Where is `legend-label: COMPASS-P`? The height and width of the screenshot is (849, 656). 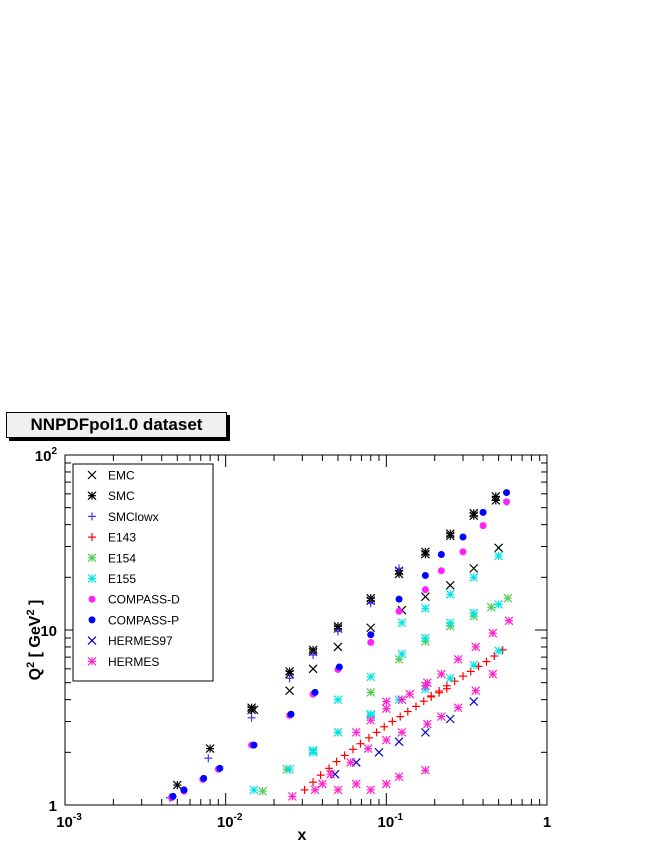
legend-label: COMPASS-P is located at coordinates (143, 620).